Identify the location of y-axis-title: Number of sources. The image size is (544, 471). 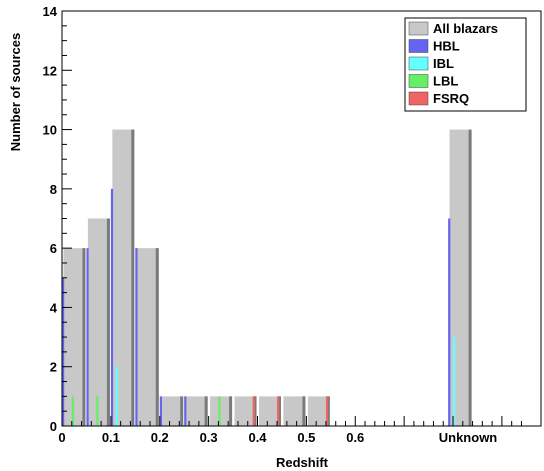
(15, 92).